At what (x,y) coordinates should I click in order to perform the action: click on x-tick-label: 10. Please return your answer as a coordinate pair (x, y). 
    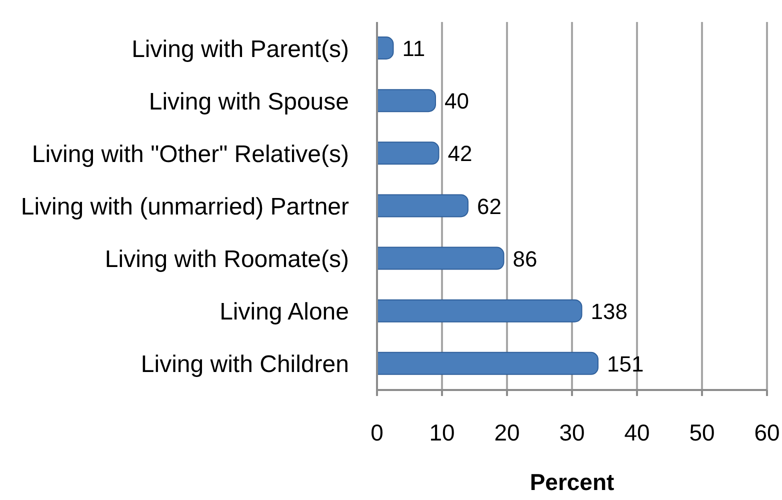
    Looking at the image, I should click on (442, 432).